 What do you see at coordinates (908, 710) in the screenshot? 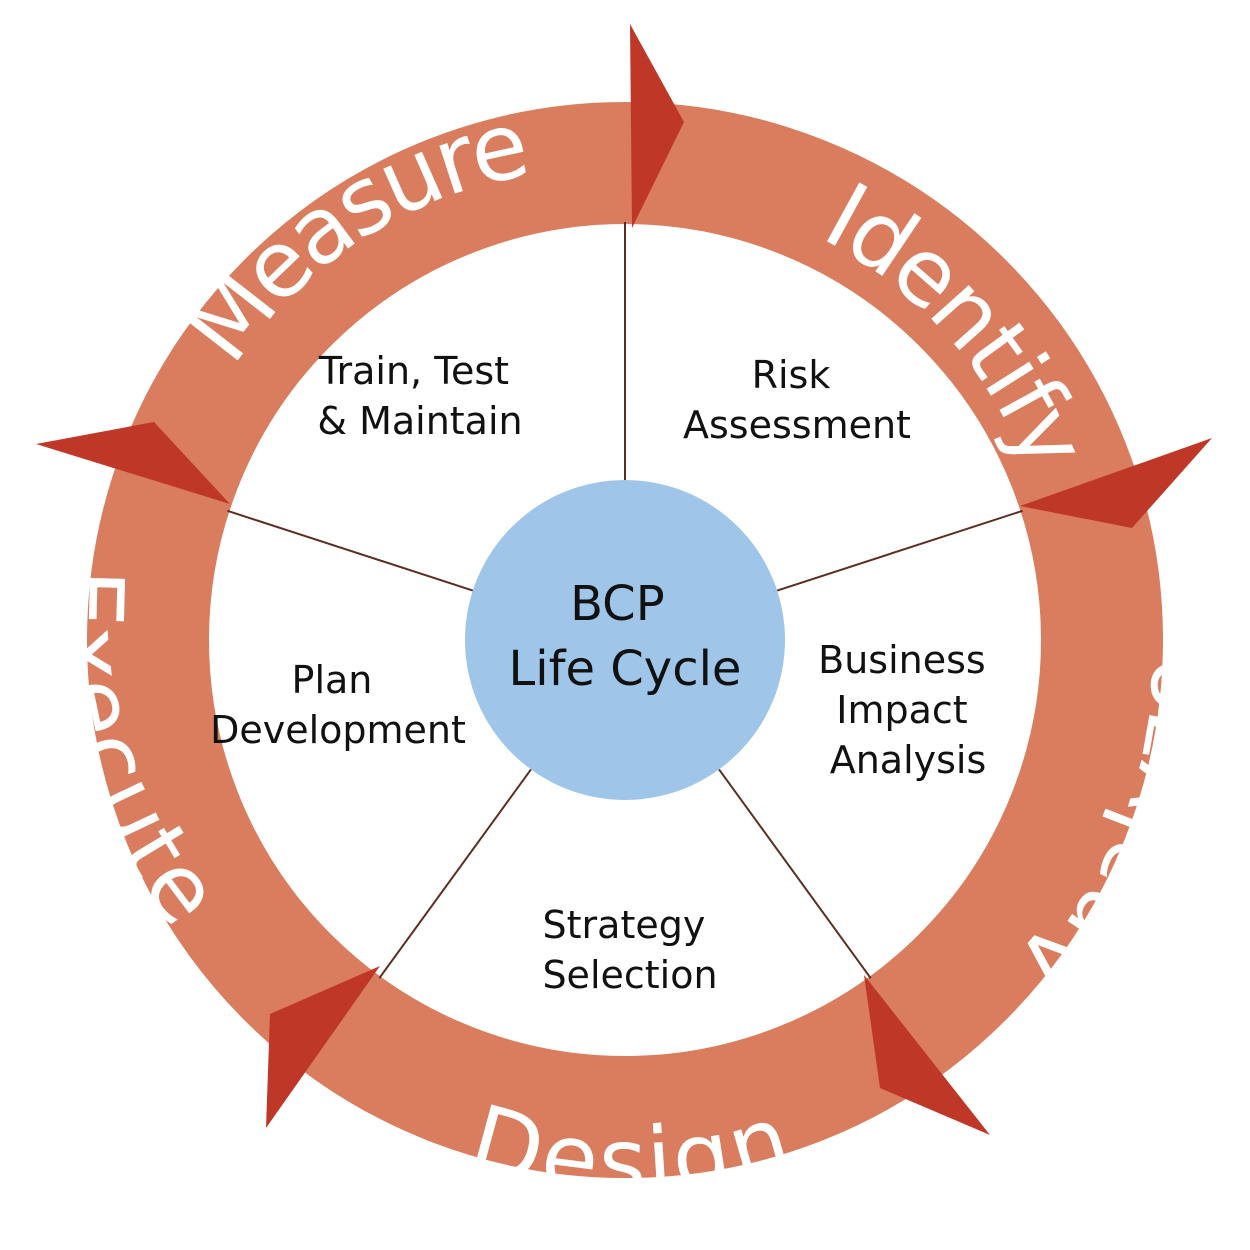
I see `segment-label-business-impact-analysis: Business Impact Analysis` at bounding box center [908, 710].